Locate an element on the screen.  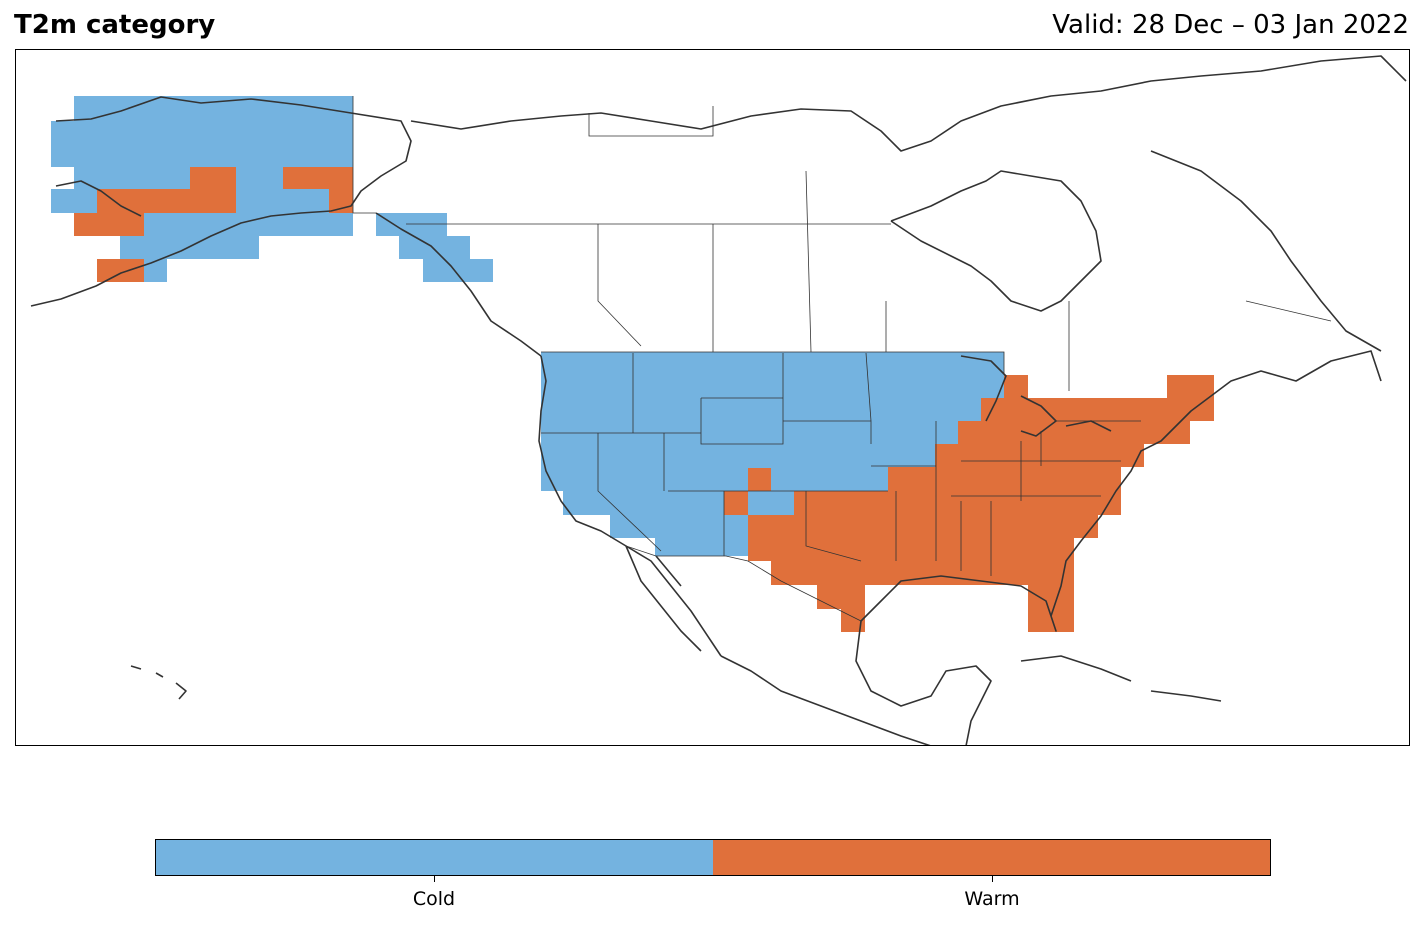
colorbar-warm is located at coordinates (991, 857).